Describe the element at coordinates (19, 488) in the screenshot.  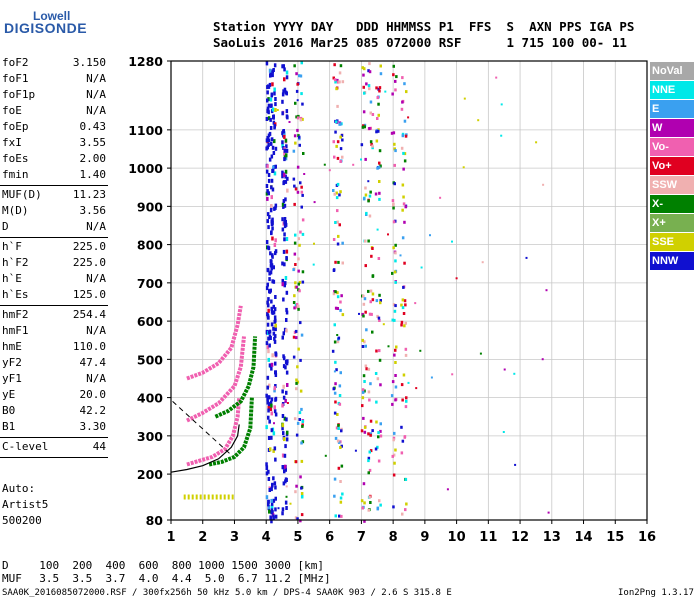
I see `info-auto: Auto:` at that location.